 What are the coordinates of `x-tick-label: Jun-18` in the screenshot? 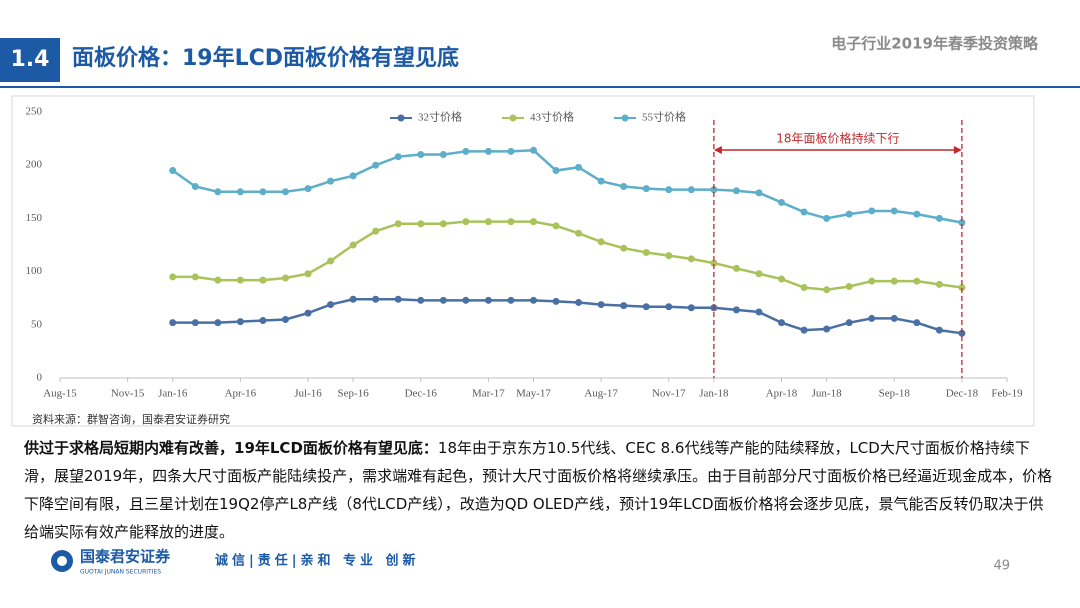 It's located at (827, 394).